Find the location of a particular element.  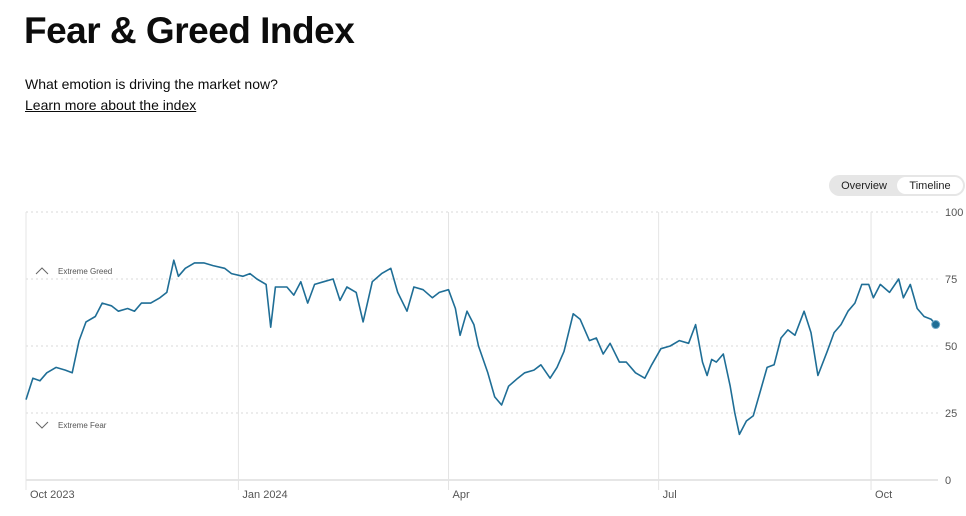

x-tick-label: Jan 2024 is located at coordinates (264, 495).